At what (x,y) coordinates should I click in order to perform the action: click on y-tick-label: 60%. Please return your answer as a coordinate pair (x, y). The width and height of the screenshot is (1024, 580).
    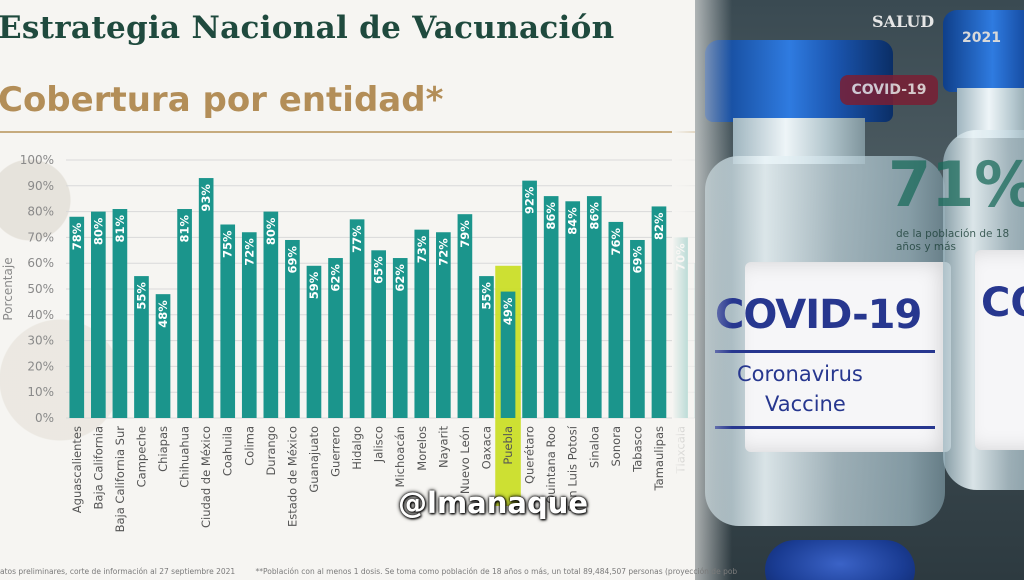
    Looking at the image, I should click on (40, 263).